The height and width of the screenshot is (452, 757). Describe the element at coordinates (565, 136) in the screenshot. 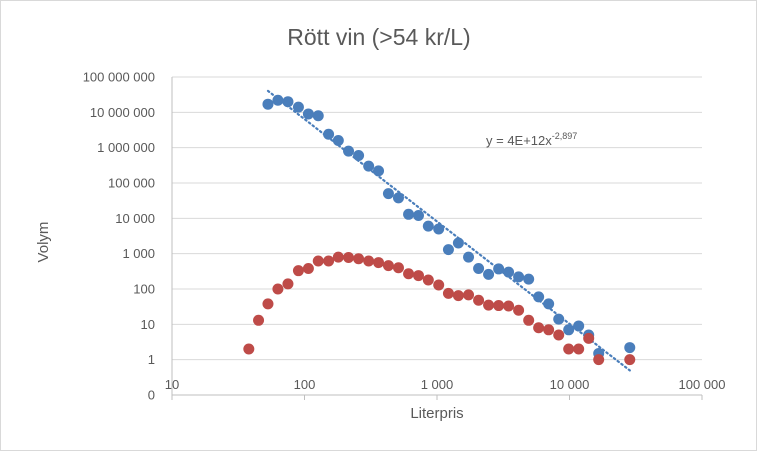

I see `trendline-equation-exponent: -2,897` at that location.